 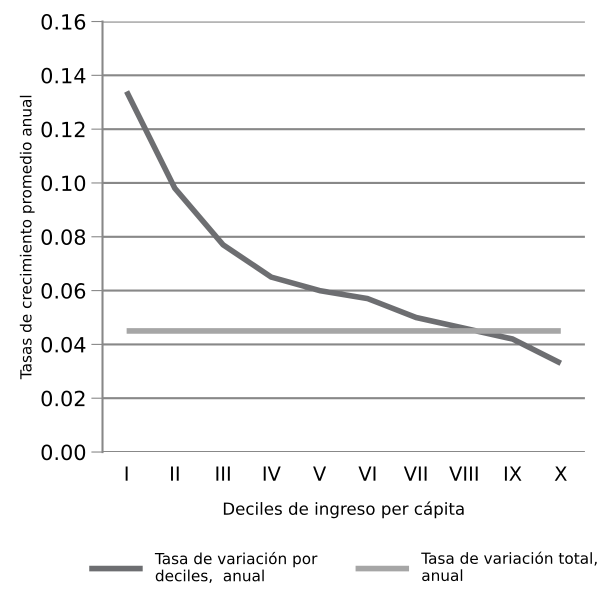 What do you see at coordinates (64, 237) in the screenshot?
I see `y-tick-label: 0.08` at bounding box center [64, 237].